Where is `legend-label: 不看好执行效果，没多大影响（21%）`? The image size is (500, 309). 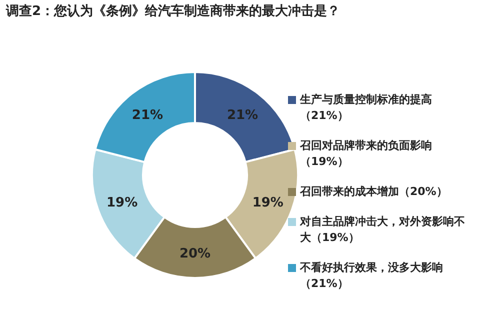 legend-label: 不看好执行效果，没多大影响（21%） is located at coordinates (372, 276).